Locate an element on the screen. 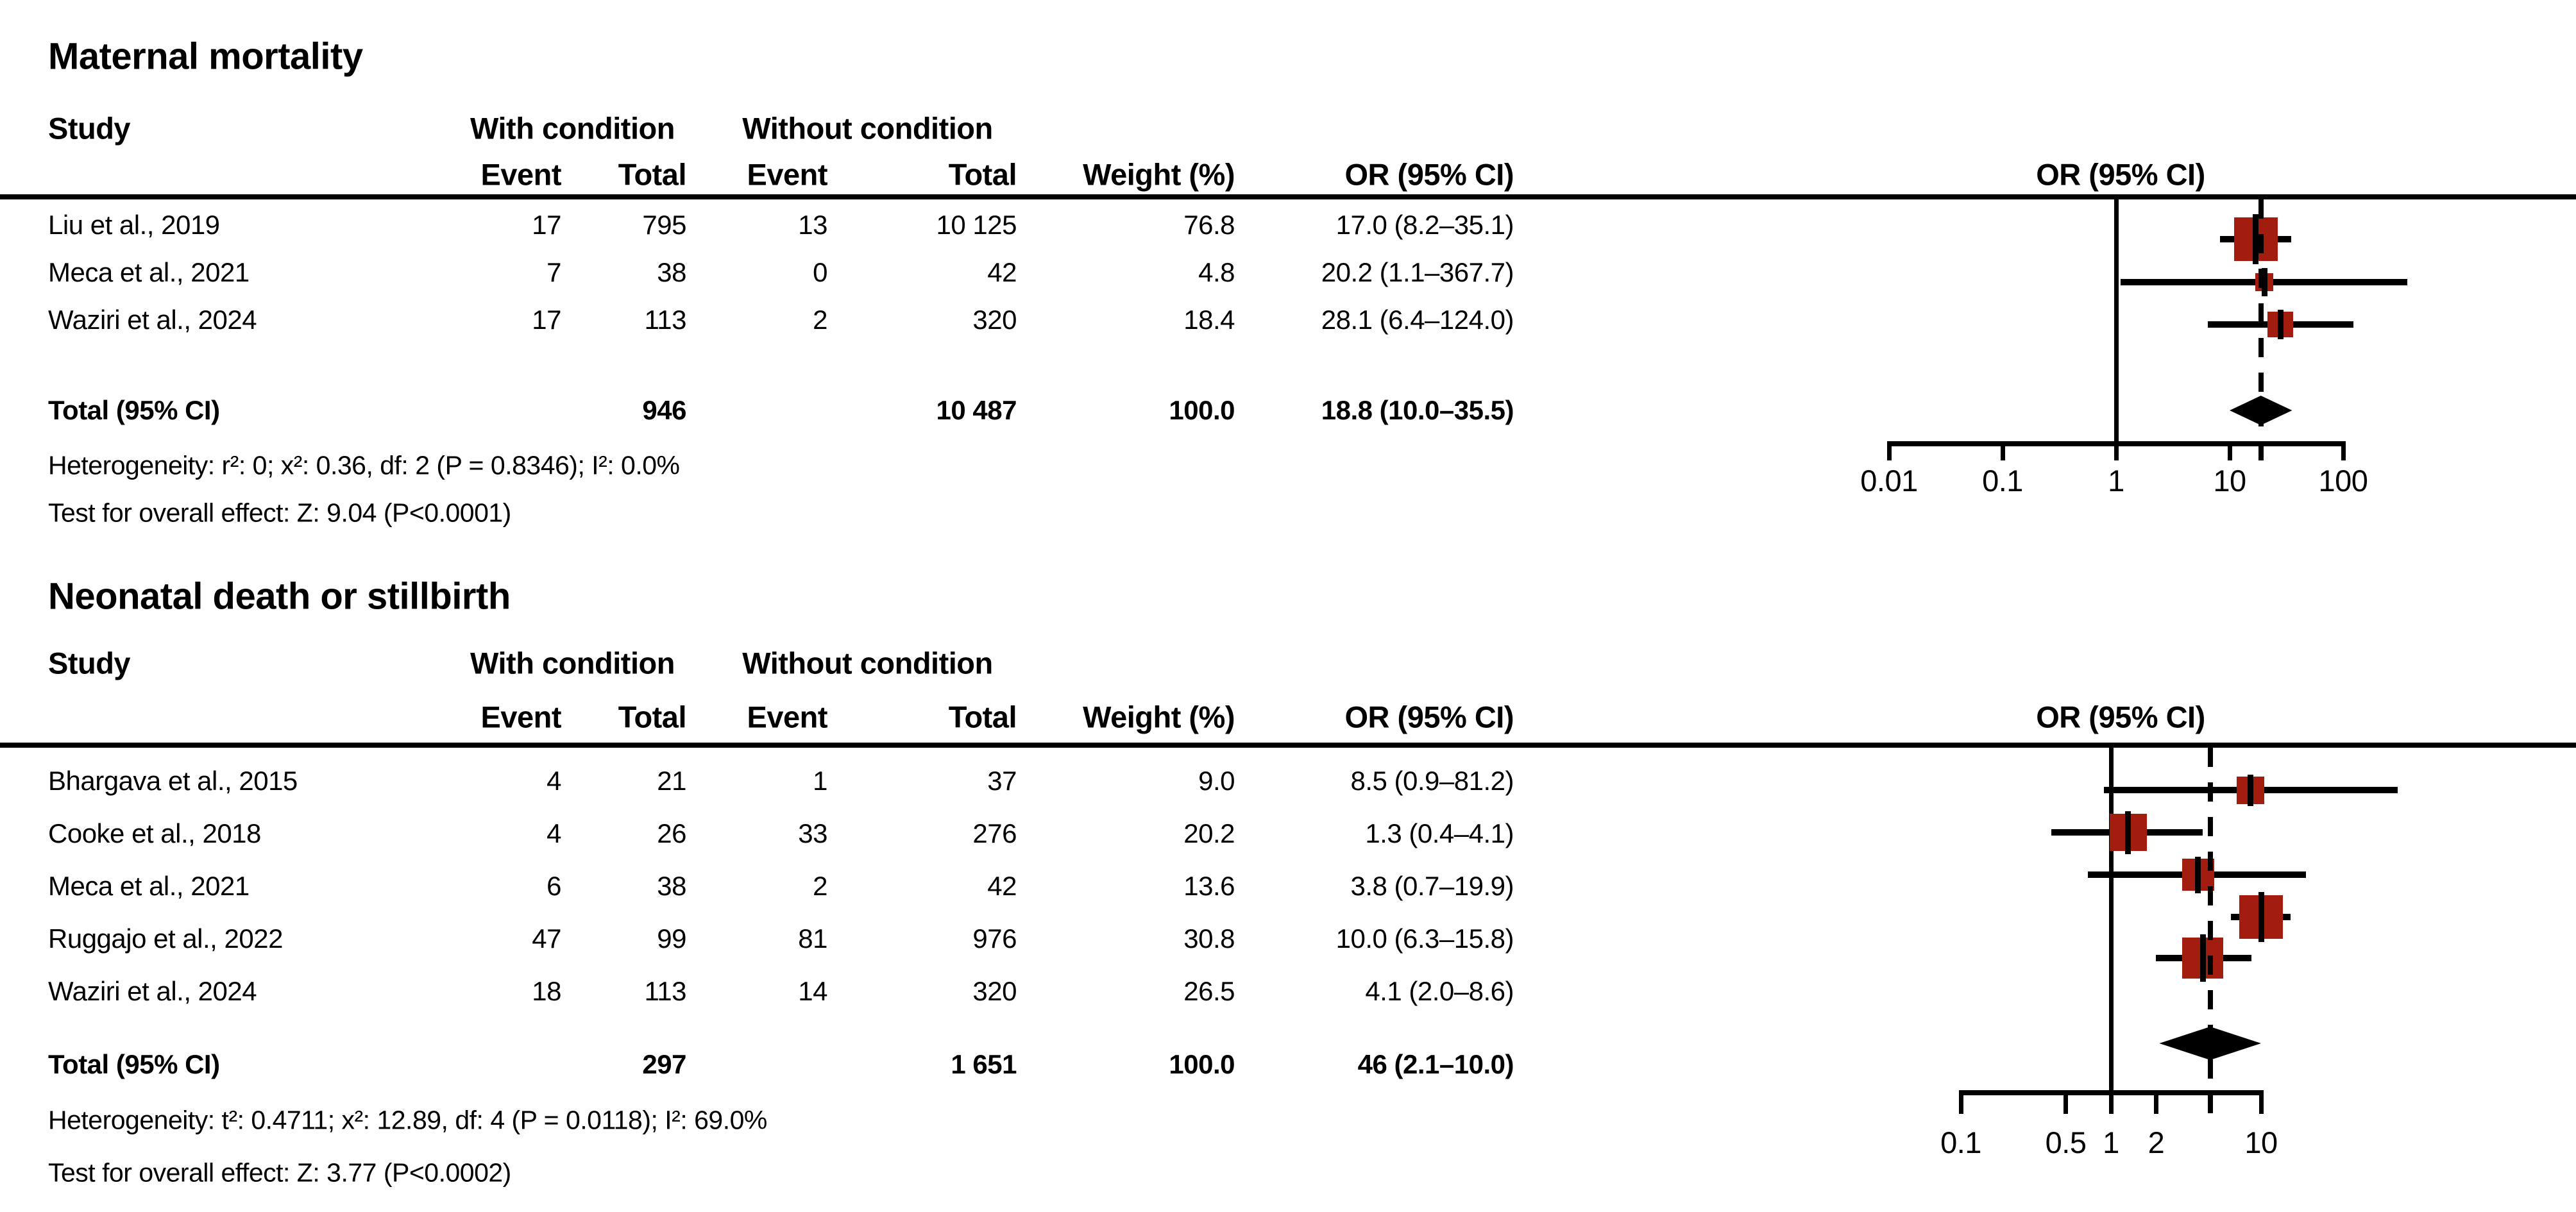  total-or-ci: 18.8 (10.0–35.5) is located at coordinates (1417, 410).